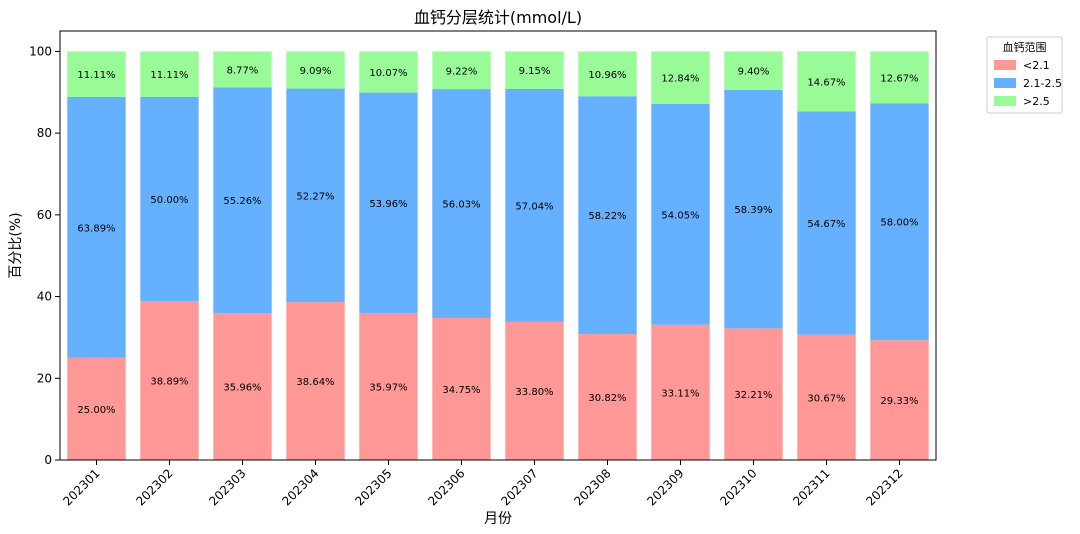 This screenshot has height=534, width=1080. I want to click on bar-data-label: 33.80%, so click(534, 392).